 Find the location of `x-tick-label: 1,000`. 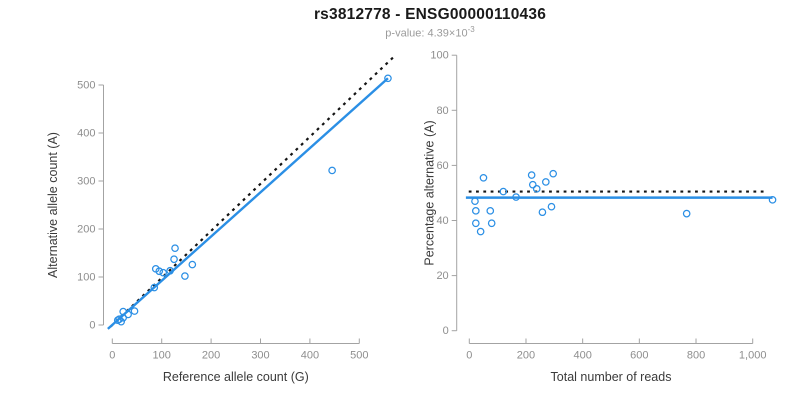

x-tick-label: 1,000 is located at coordinates (753, 356).